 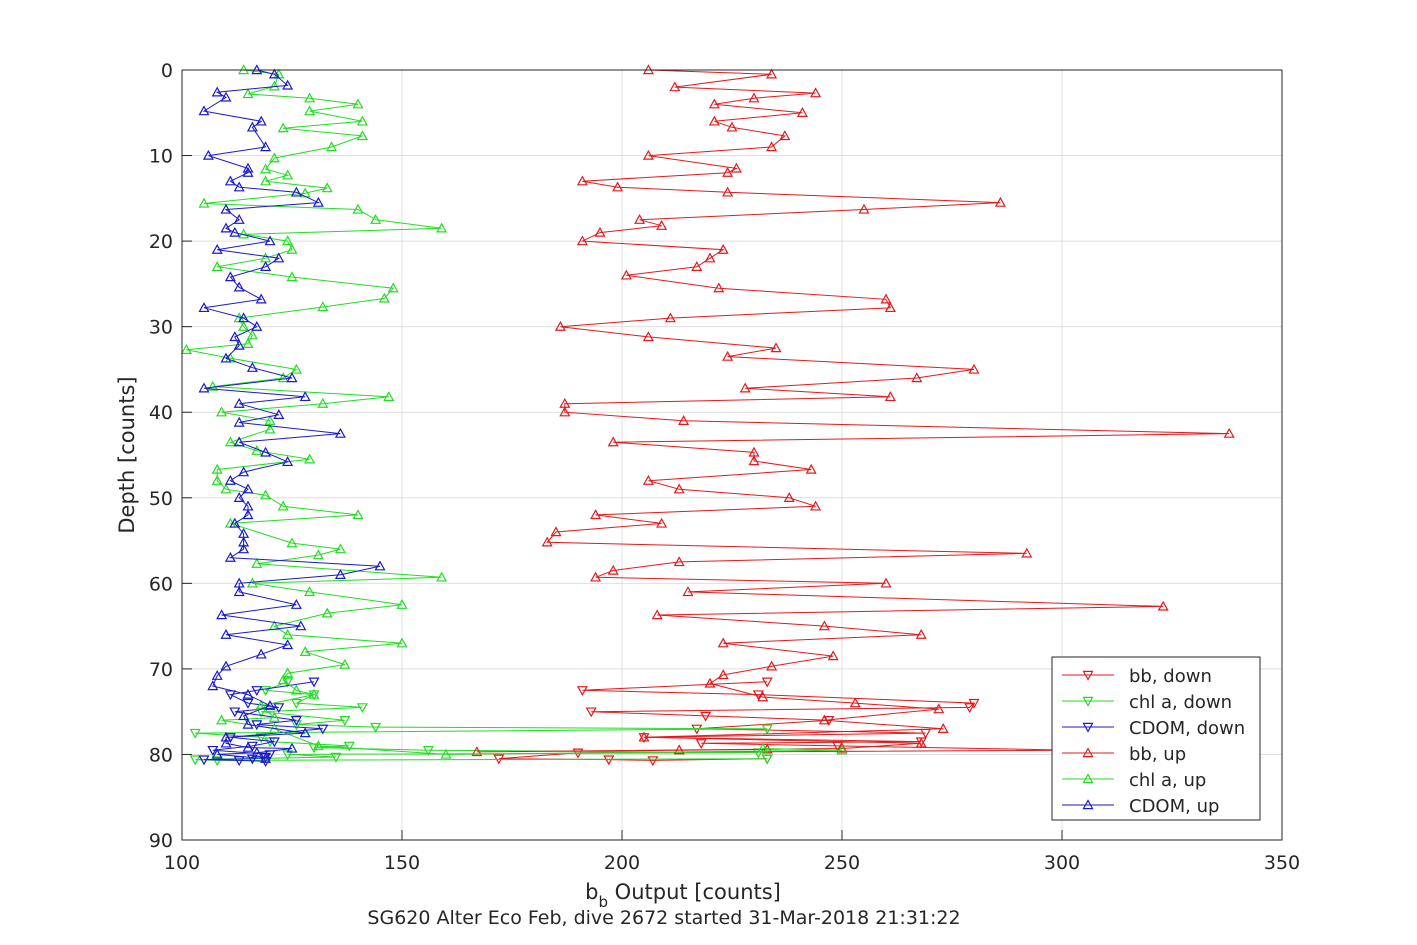 What do you see at coordinates (1157, 754) in the screenshot?
I see `legend-label: bb, up` at bounding box center [1157, 754].